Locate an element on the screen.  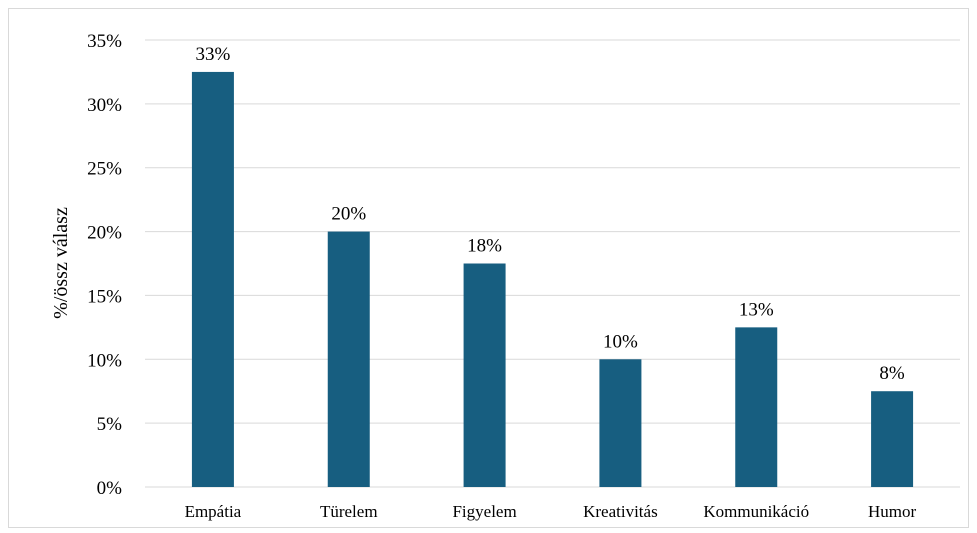
y-axis-ticks: 0% 5% 10% 15% 20% 25% 30% 35% is located at coordinates (104, 265).